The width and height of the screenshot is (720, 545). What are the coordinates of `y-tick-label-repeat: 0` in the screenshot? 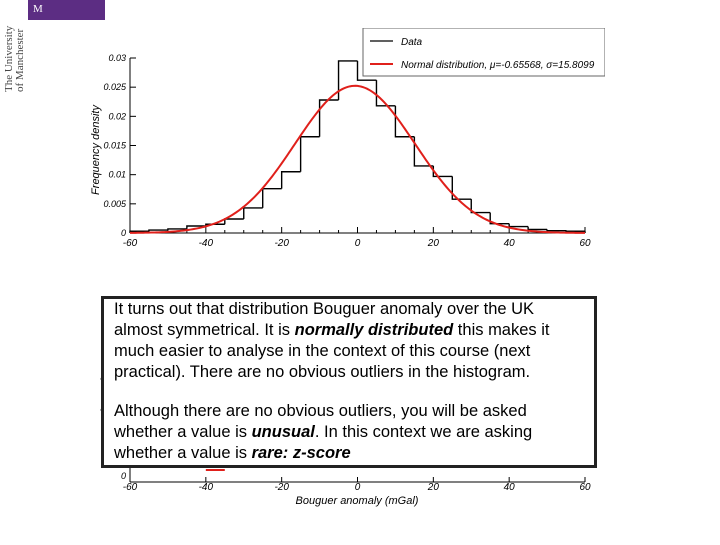 It's located at (123, 476).